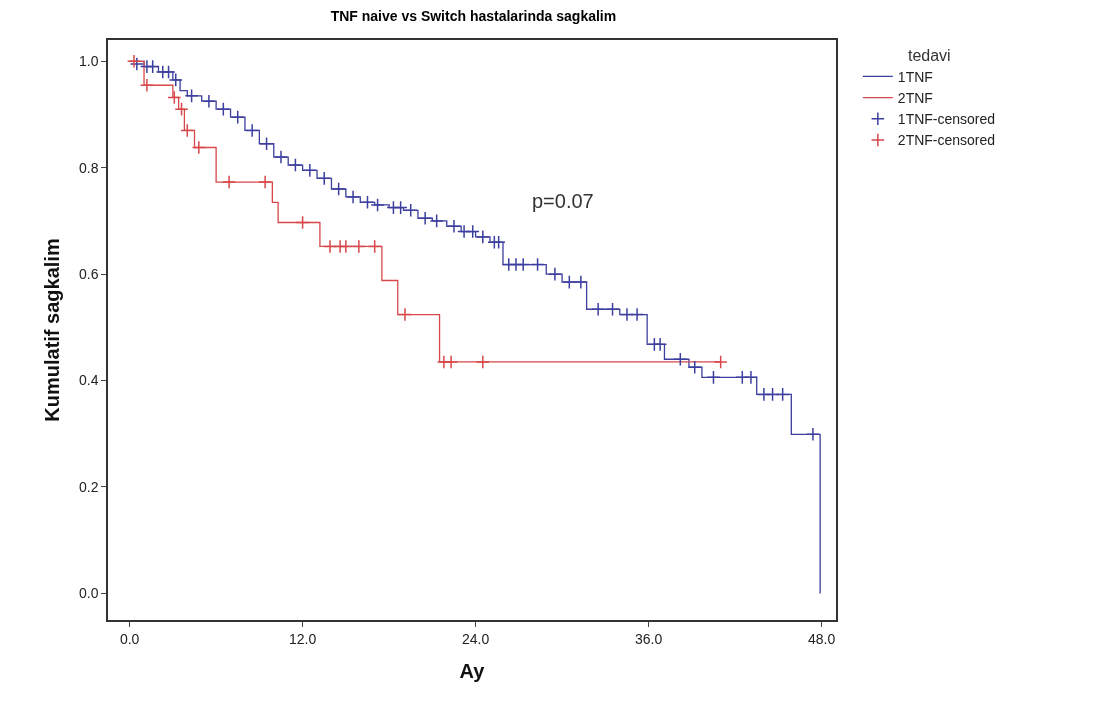 This screenshot has height=716, width=1101. I want to click on legend-label: 2TNF-censored, so click(946, 140).